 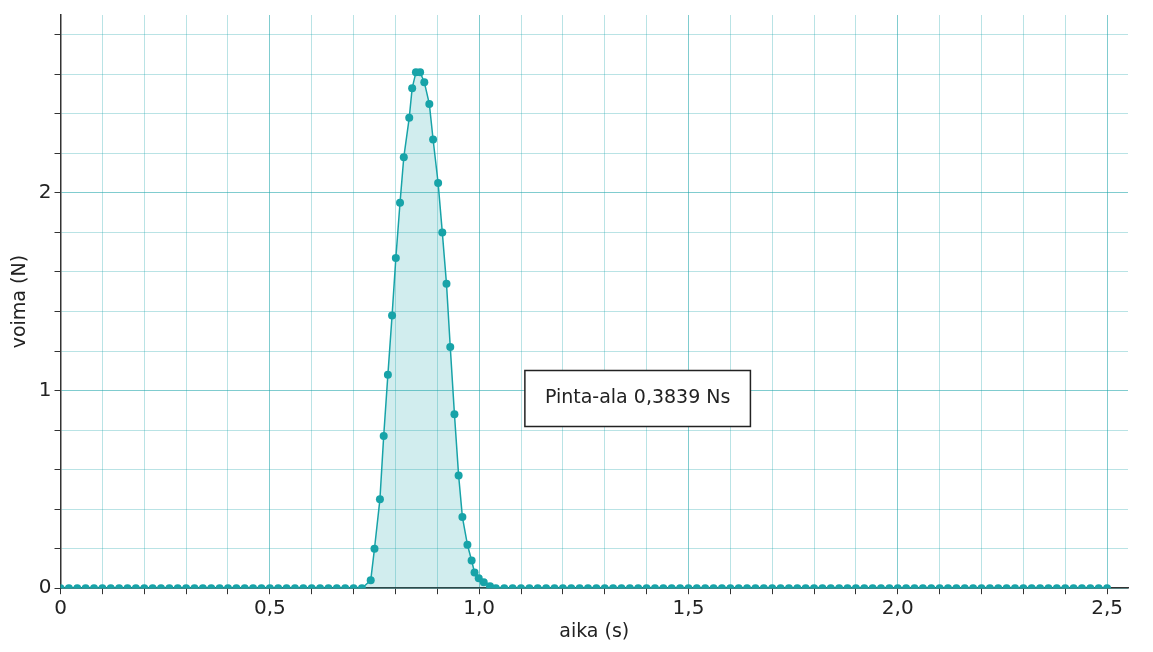 I want to click on y-axis-title: voima (N), so click(x=18, y=301).